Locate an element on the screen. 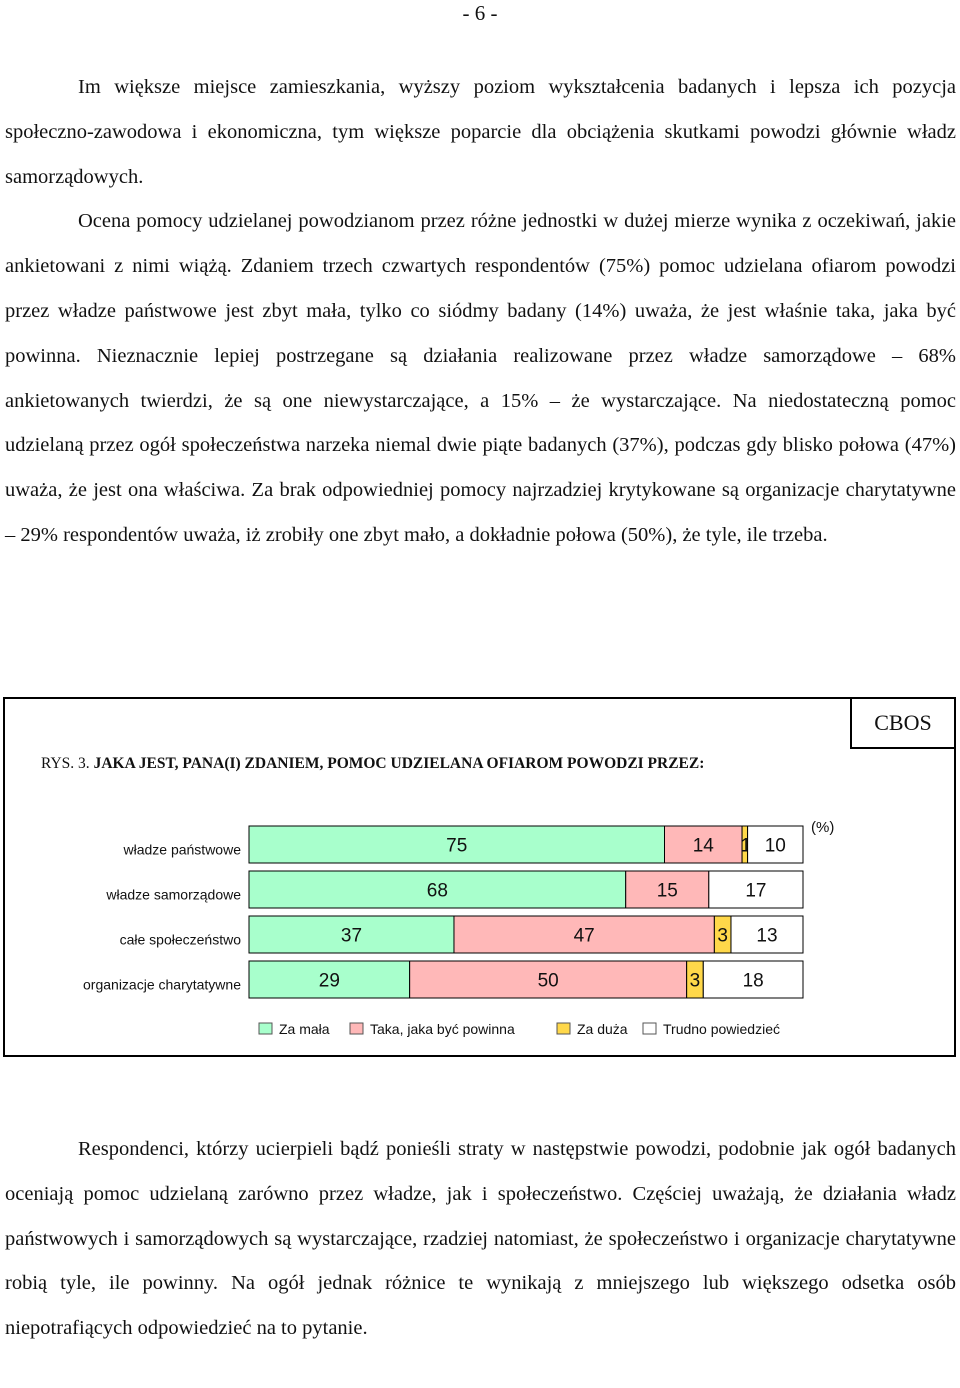 This screenshot has height=1388, width=960. category-label: władze państwowe is located at coordinates (181, 850).